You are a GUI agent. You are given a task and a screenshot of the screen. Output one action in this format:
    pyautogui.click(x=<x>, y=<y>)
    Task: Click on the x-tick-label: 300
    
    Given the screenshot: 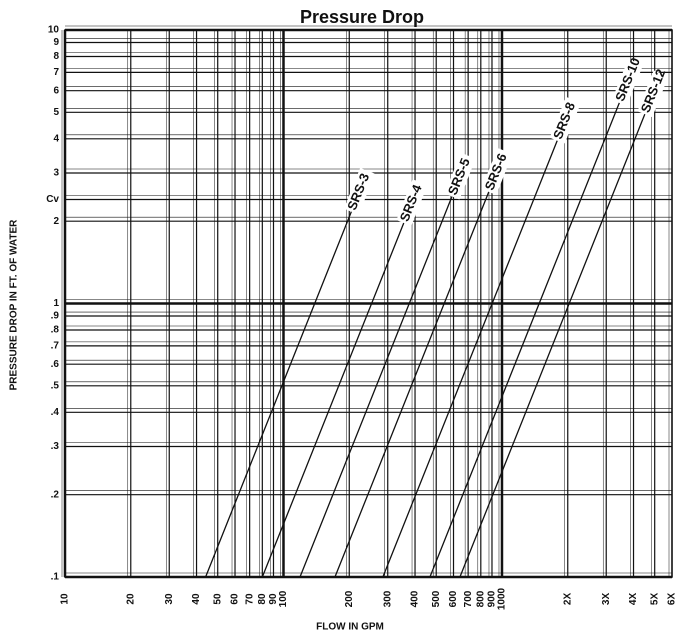 What is the action you would take?
    pyautogui.click(x=387, y=598)
    